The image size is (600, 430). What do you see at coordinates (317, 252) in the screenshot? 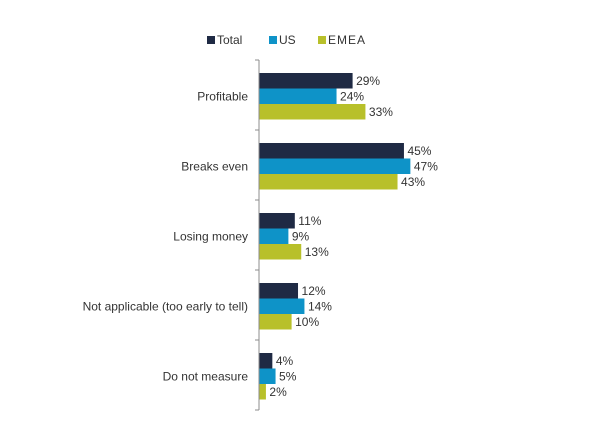
I see `data-label-emea-losing-money: 13%` at bounding box center [317, 252].